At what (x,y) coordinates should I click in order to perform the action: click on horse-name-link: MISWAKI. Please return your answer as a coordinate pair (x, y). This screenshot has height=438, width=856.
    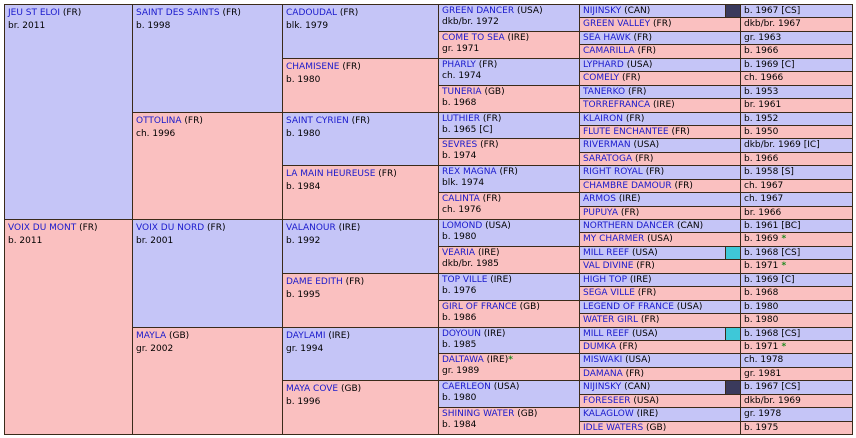
    Looking at the image, I should click on (603, 360).